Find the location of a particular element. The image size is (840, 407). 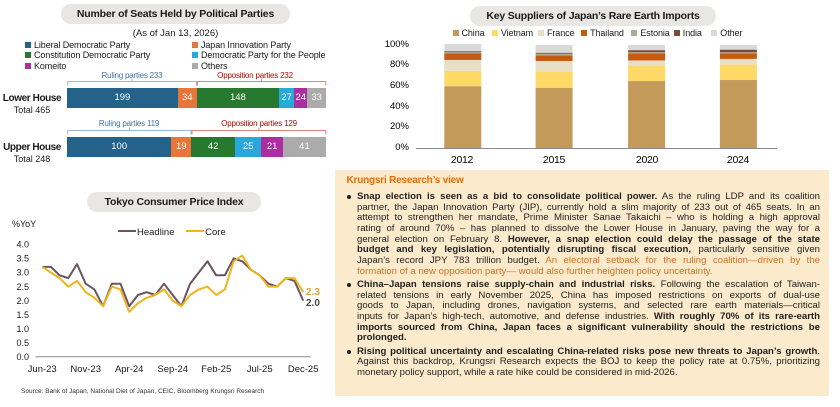

svg-text: 0.5 is located at coordinates (22, 343).